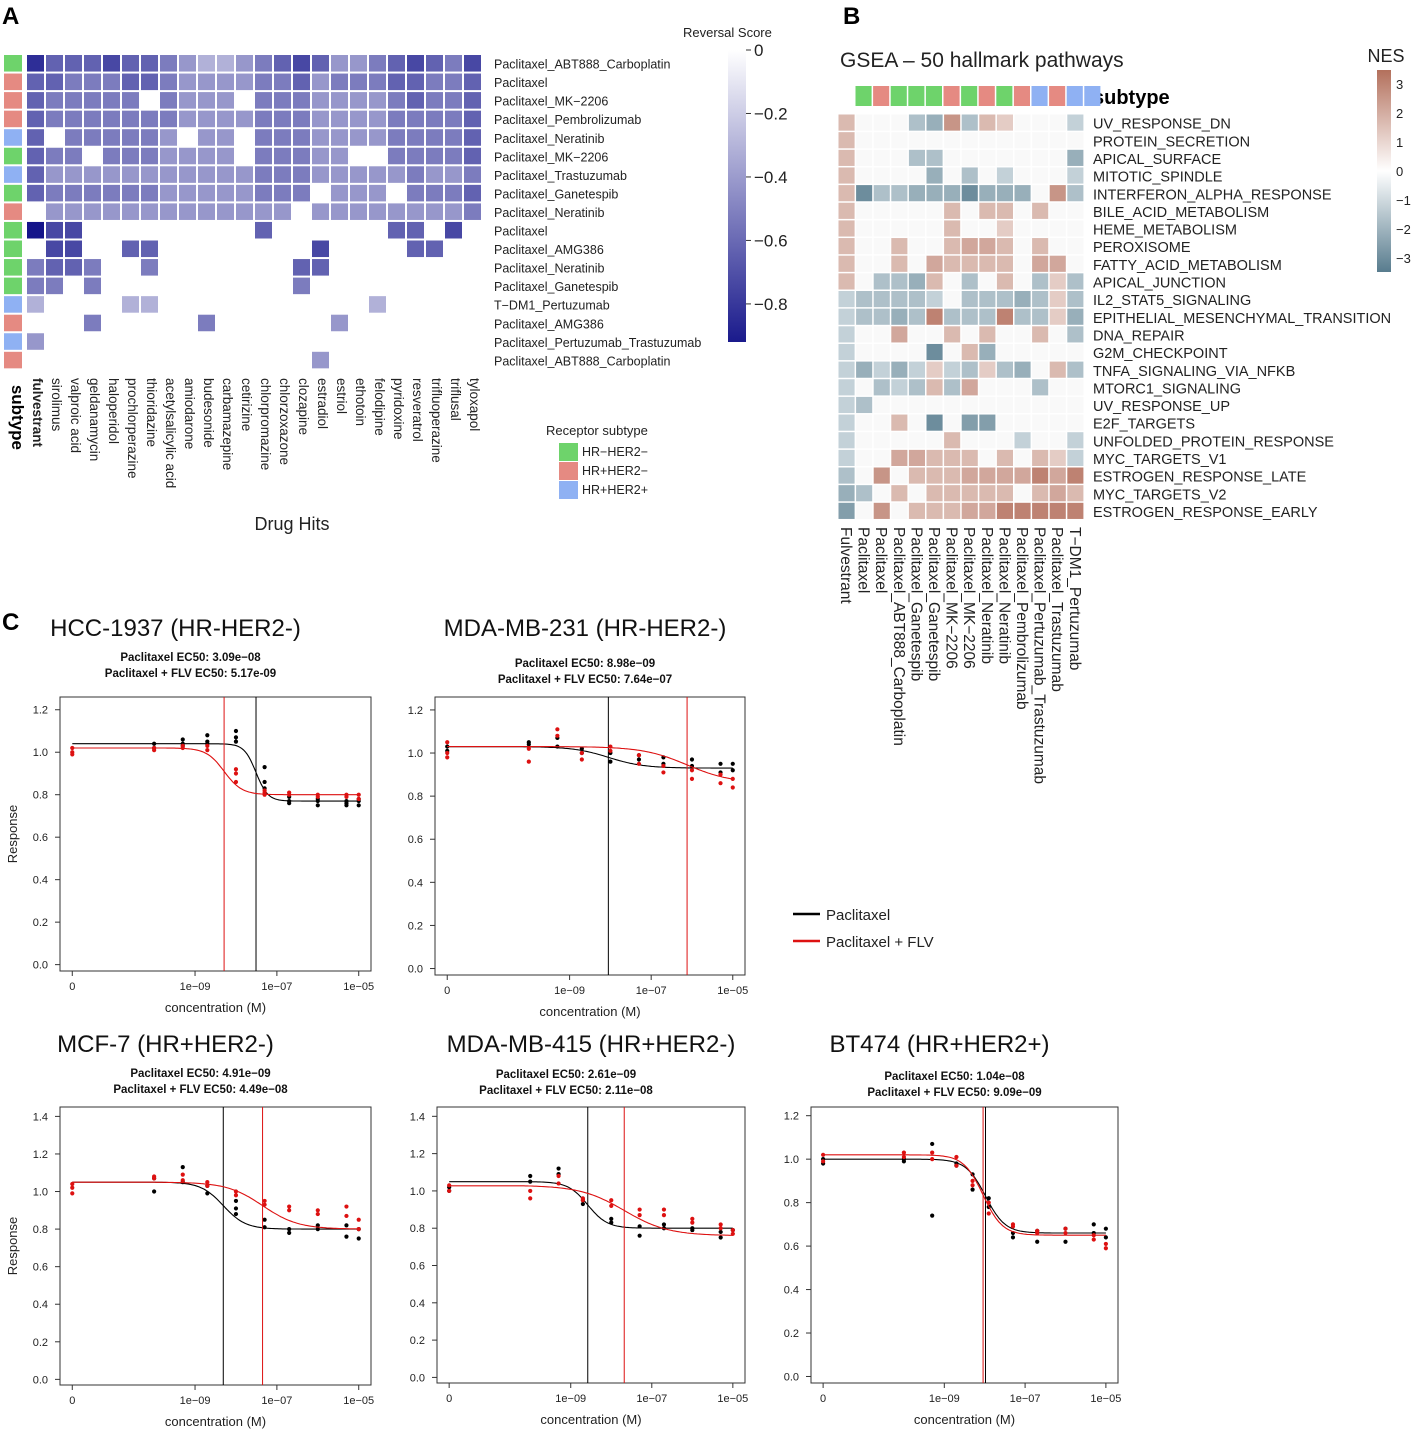  Describe the element at coordinates (771, 304) in the screenshot. I see `colorbar-tick-label: −0.8` at that location.